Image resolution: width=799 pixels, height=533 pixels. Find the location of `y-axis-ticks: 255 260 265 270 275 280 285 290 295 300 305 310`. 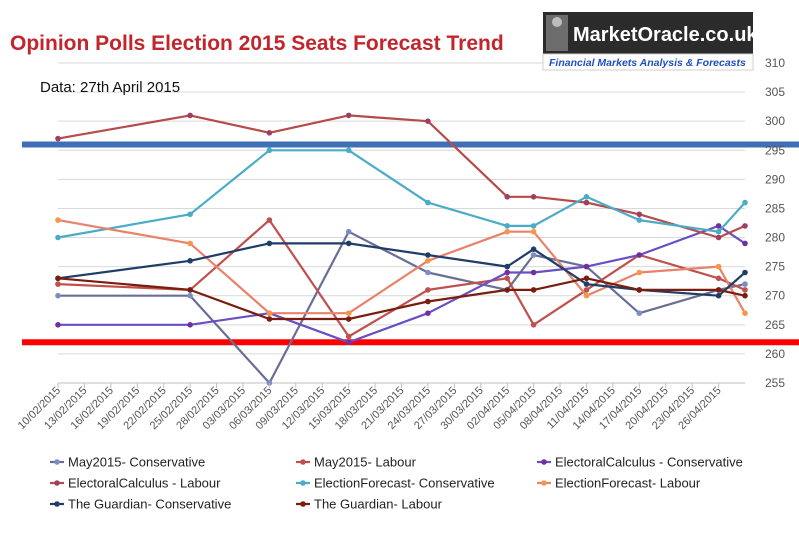

y-axis-ticks: 255 260 265 270 275 280 285 290 295 300 305 310 is located at coordinates (775, 223).